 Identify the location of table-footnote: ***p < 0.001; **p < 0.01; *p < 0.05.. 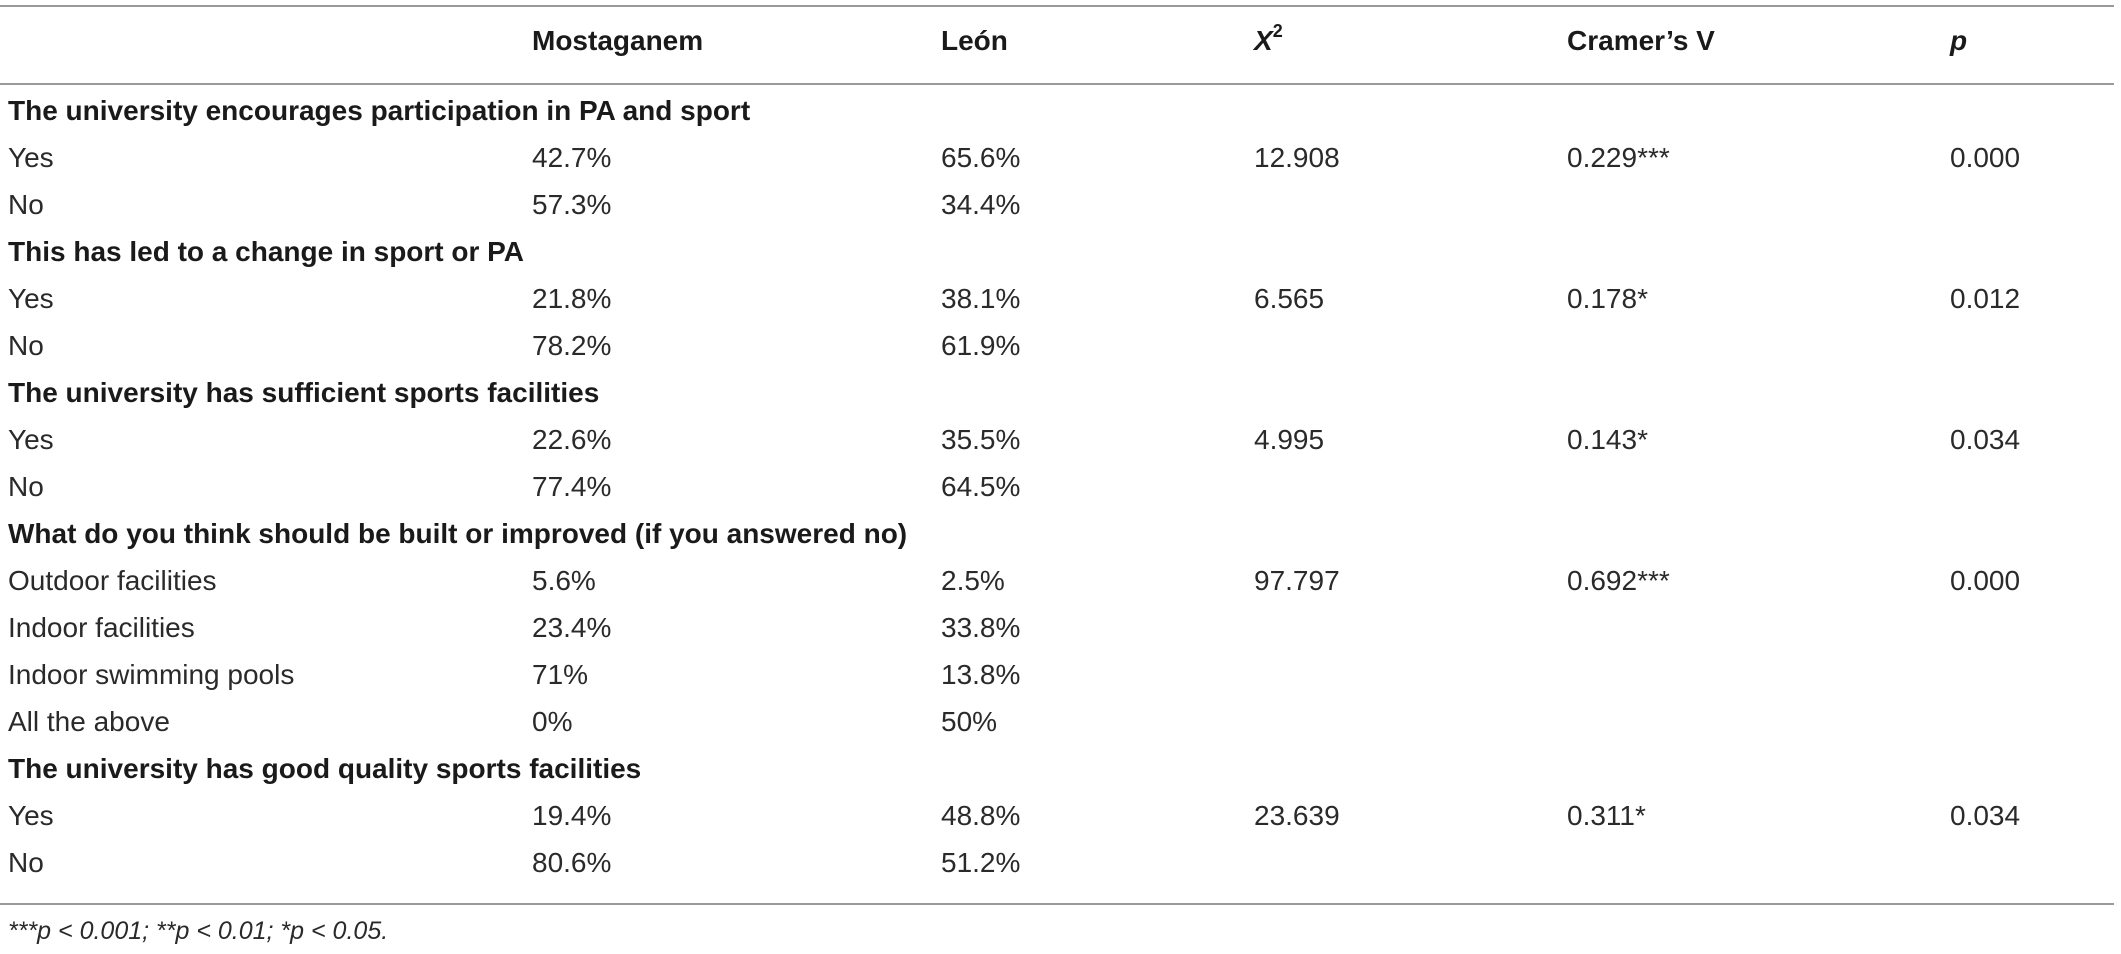
(198, 931).